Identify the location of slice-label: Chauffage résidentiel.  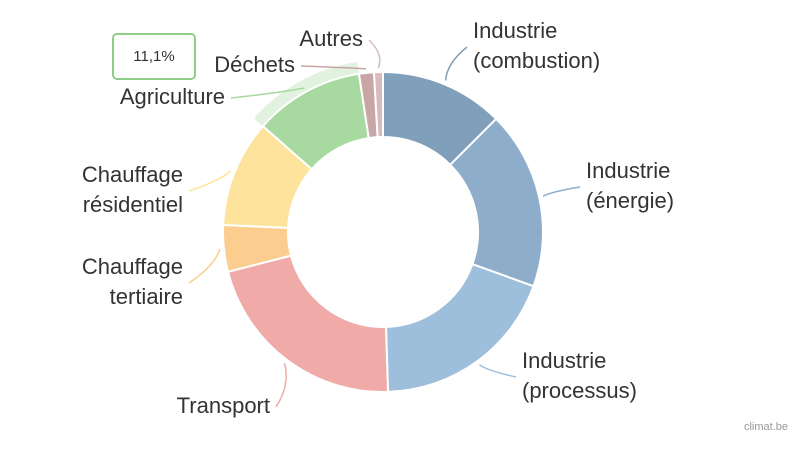
(132, 189).